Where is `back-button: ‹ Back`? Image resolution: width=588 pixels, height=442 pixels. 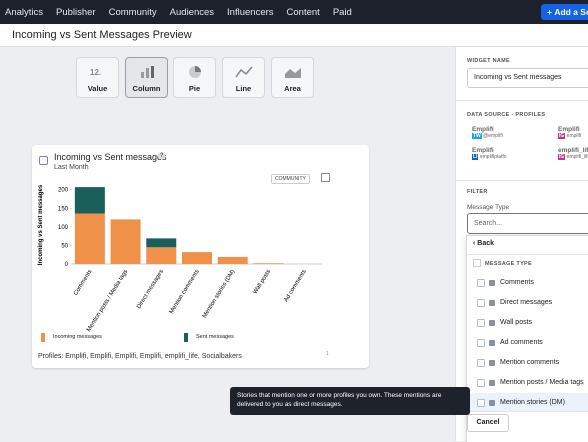 back-button: ‹ Back is located at coordinates (484, 243).